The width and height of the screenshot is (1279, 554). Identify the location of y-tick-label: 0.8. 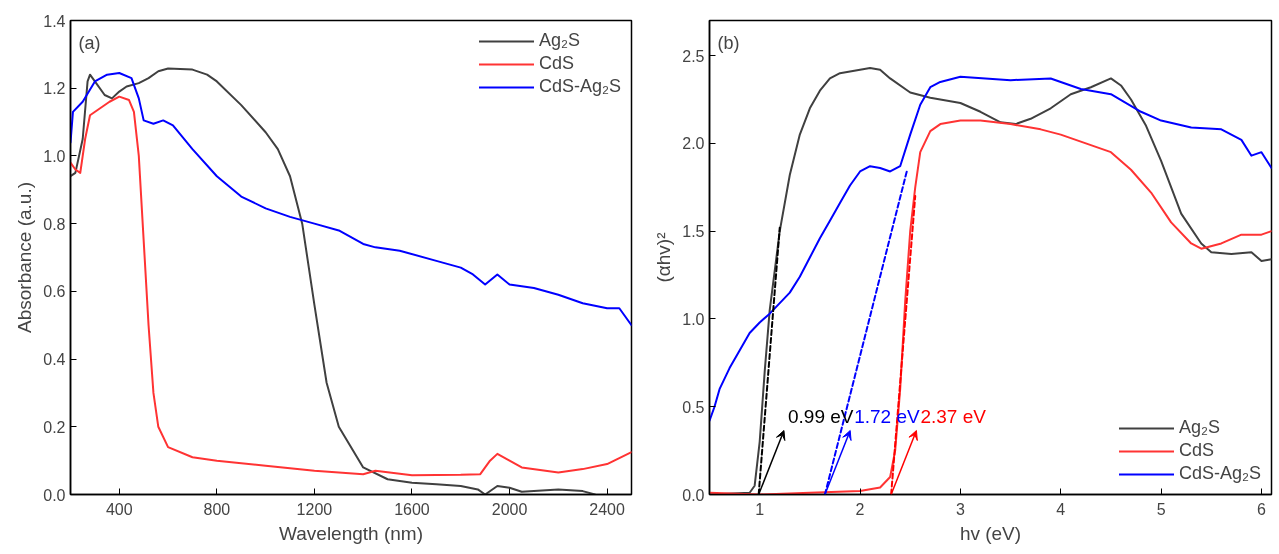
(54, 224).